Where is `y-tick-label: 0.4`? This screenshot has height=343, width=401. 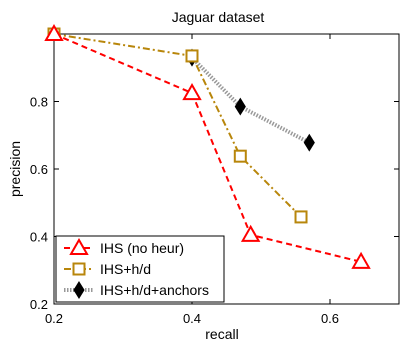 y-tick-label: 0.4 is located at coordinates (39, 237).